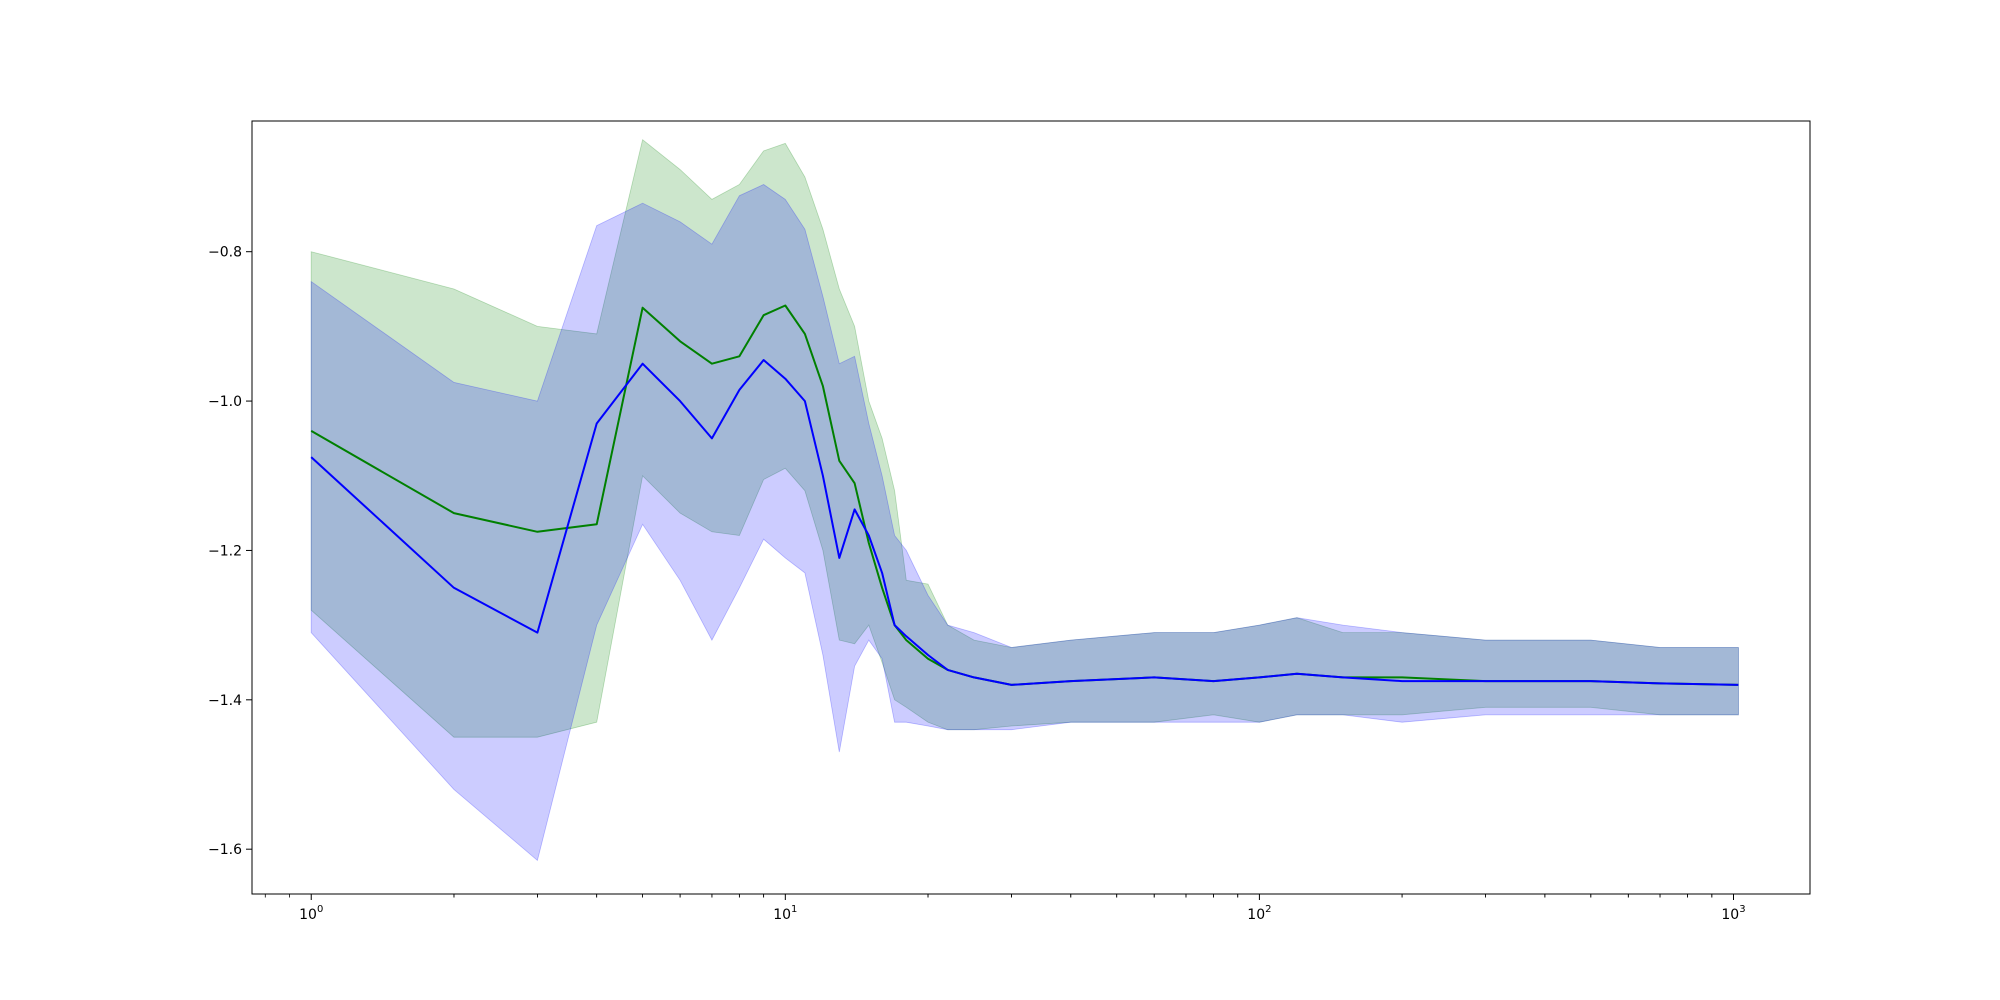 This screenshot has height=1000, width=2000. What do you see at coordinates (225, 253) in the screenshot?
I see `y-tick-label: −0.8` at bounding box center [225, 253].